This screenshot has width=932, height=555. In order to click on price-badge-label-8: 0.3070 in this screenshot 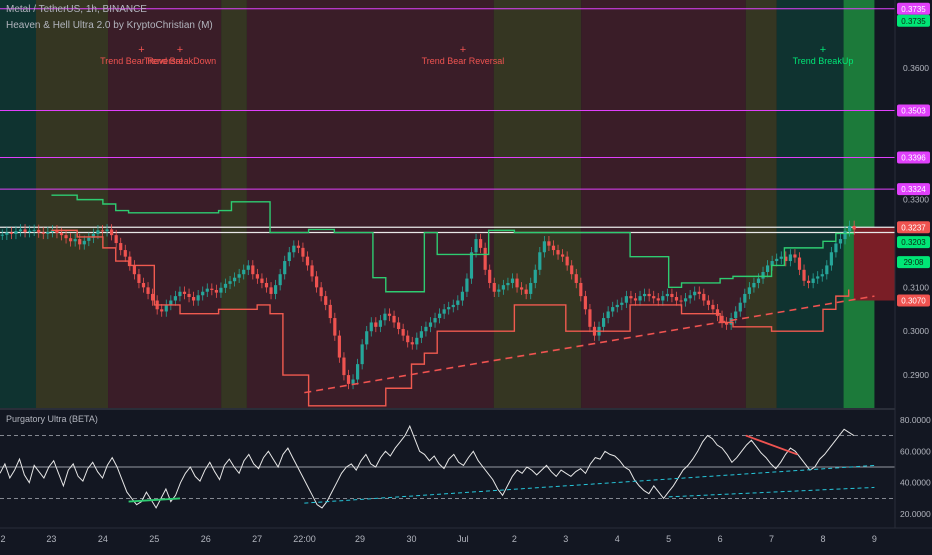, I will do `click(913, 301)`.